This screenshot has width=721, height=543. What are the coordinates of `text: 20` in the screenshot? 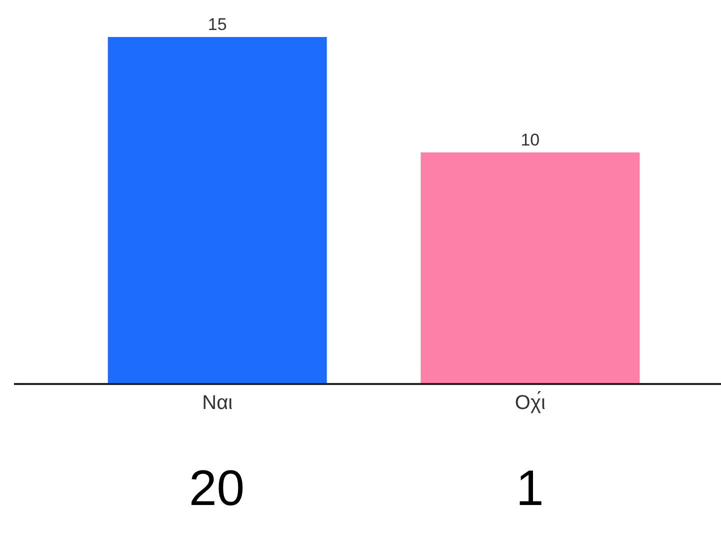 It's located at (217, 488).